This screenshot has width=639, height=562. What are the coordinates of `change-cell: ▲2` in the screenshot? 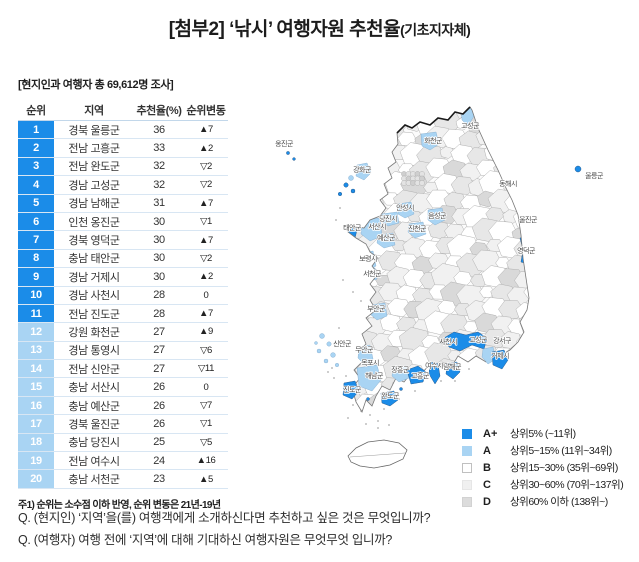 It's located at (206, 148).